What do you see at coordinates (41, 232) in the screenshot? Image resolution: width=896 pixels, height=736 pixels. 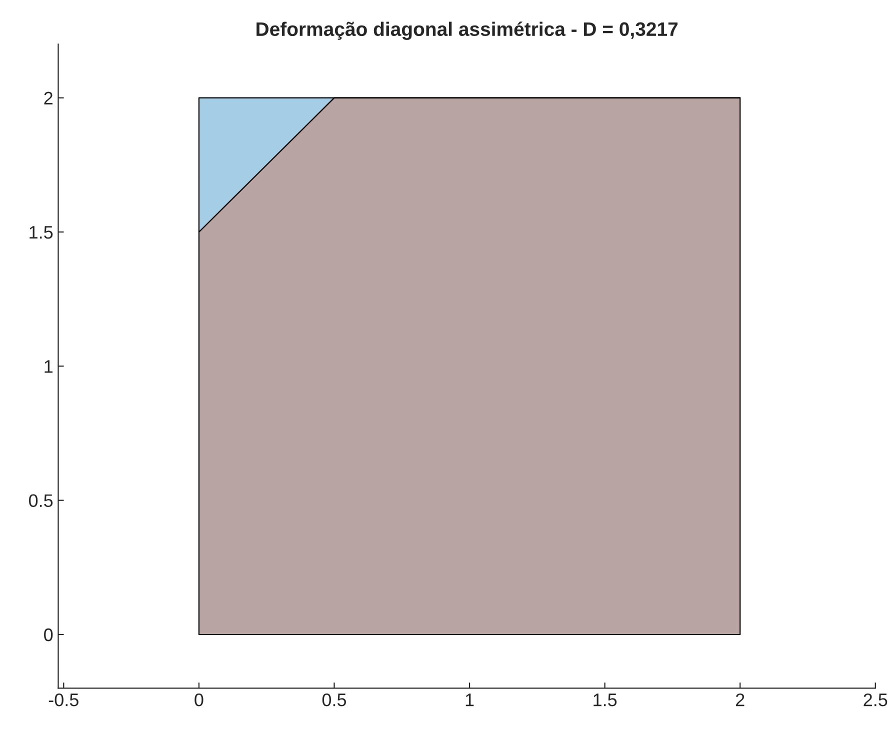 I see `y-tick-label: 1.5` at bounding box center [41, 232].